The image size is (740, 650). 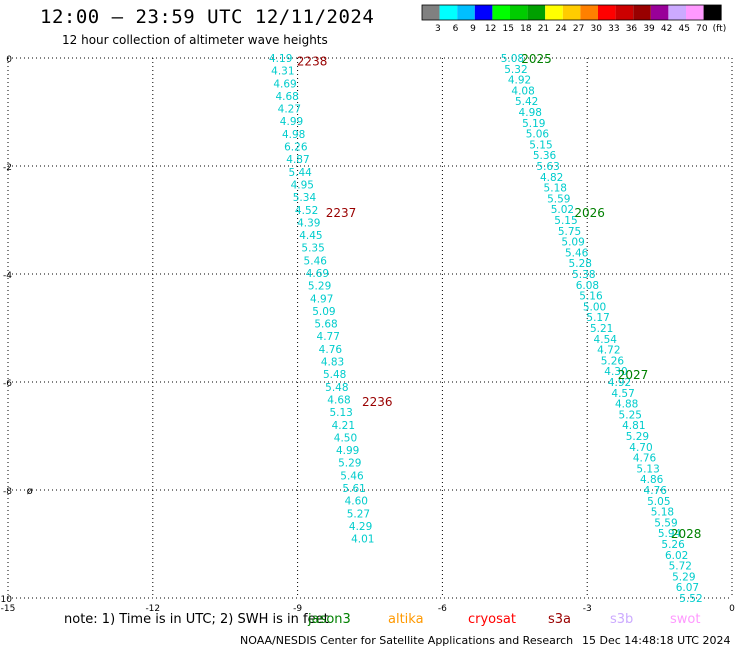 What do you see at coordinates (676, 556) in the screenshot?
I see `wave-height-point: 6.02` at bounding box center [676, 556].